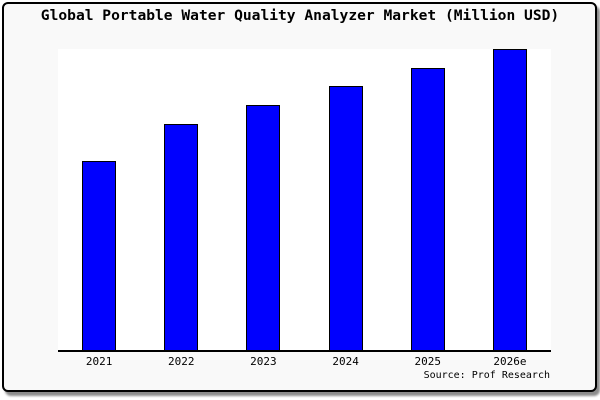 The image size is (600, 400). What do you see at coordinates (486, 375) in the screenshot?
I see `source-label: Source: Prof Research` at bounding box center [486, 375].